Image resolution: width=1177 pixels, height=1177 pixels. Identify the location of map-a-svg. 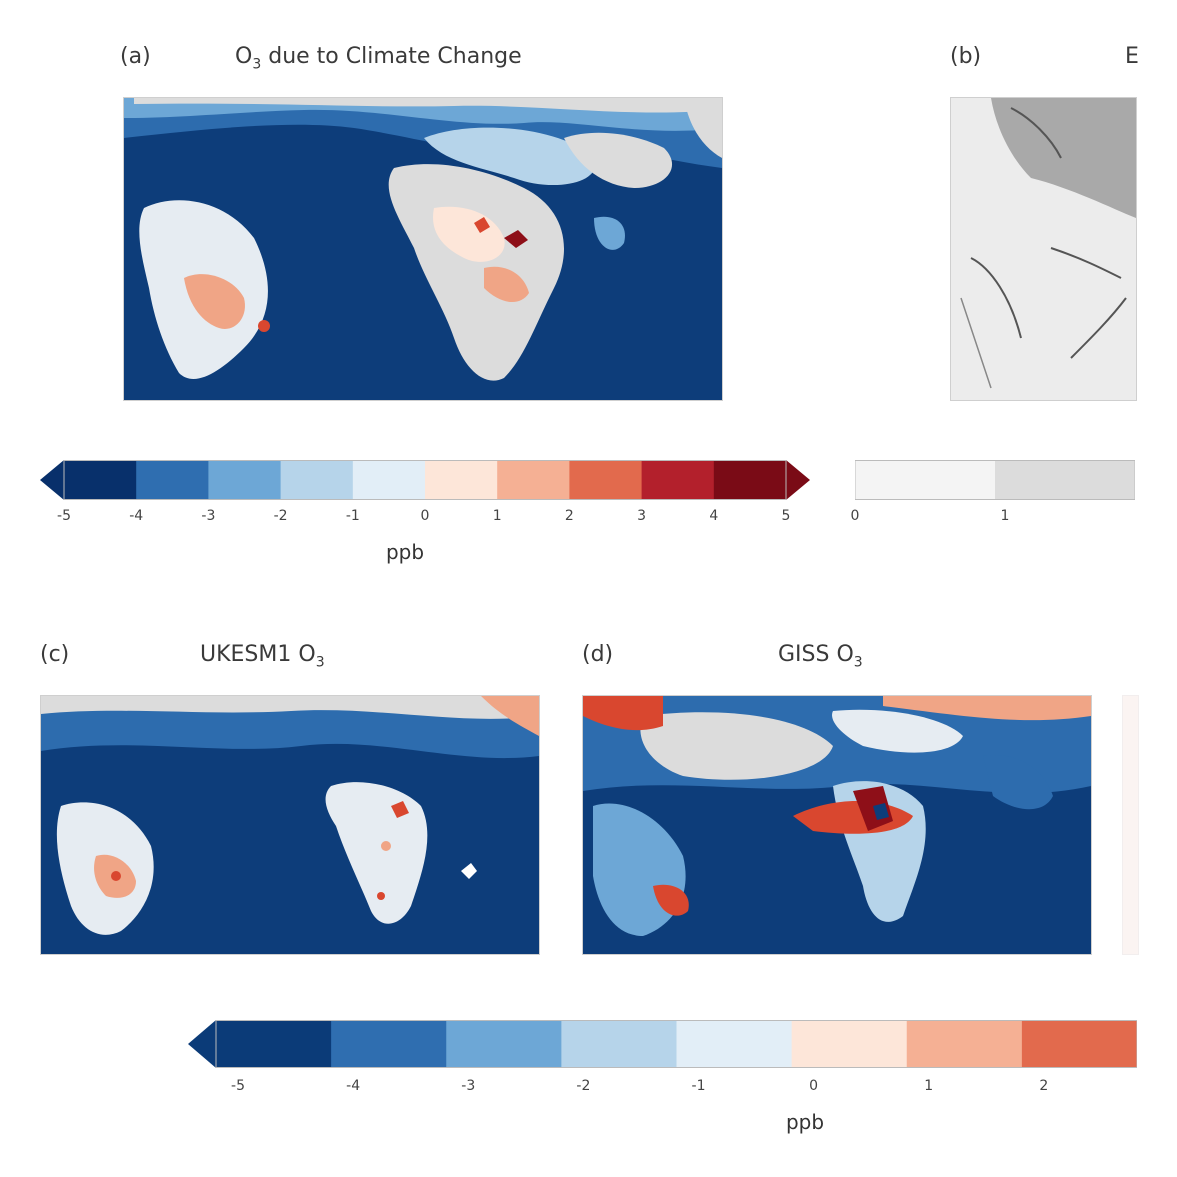
(423, 249).